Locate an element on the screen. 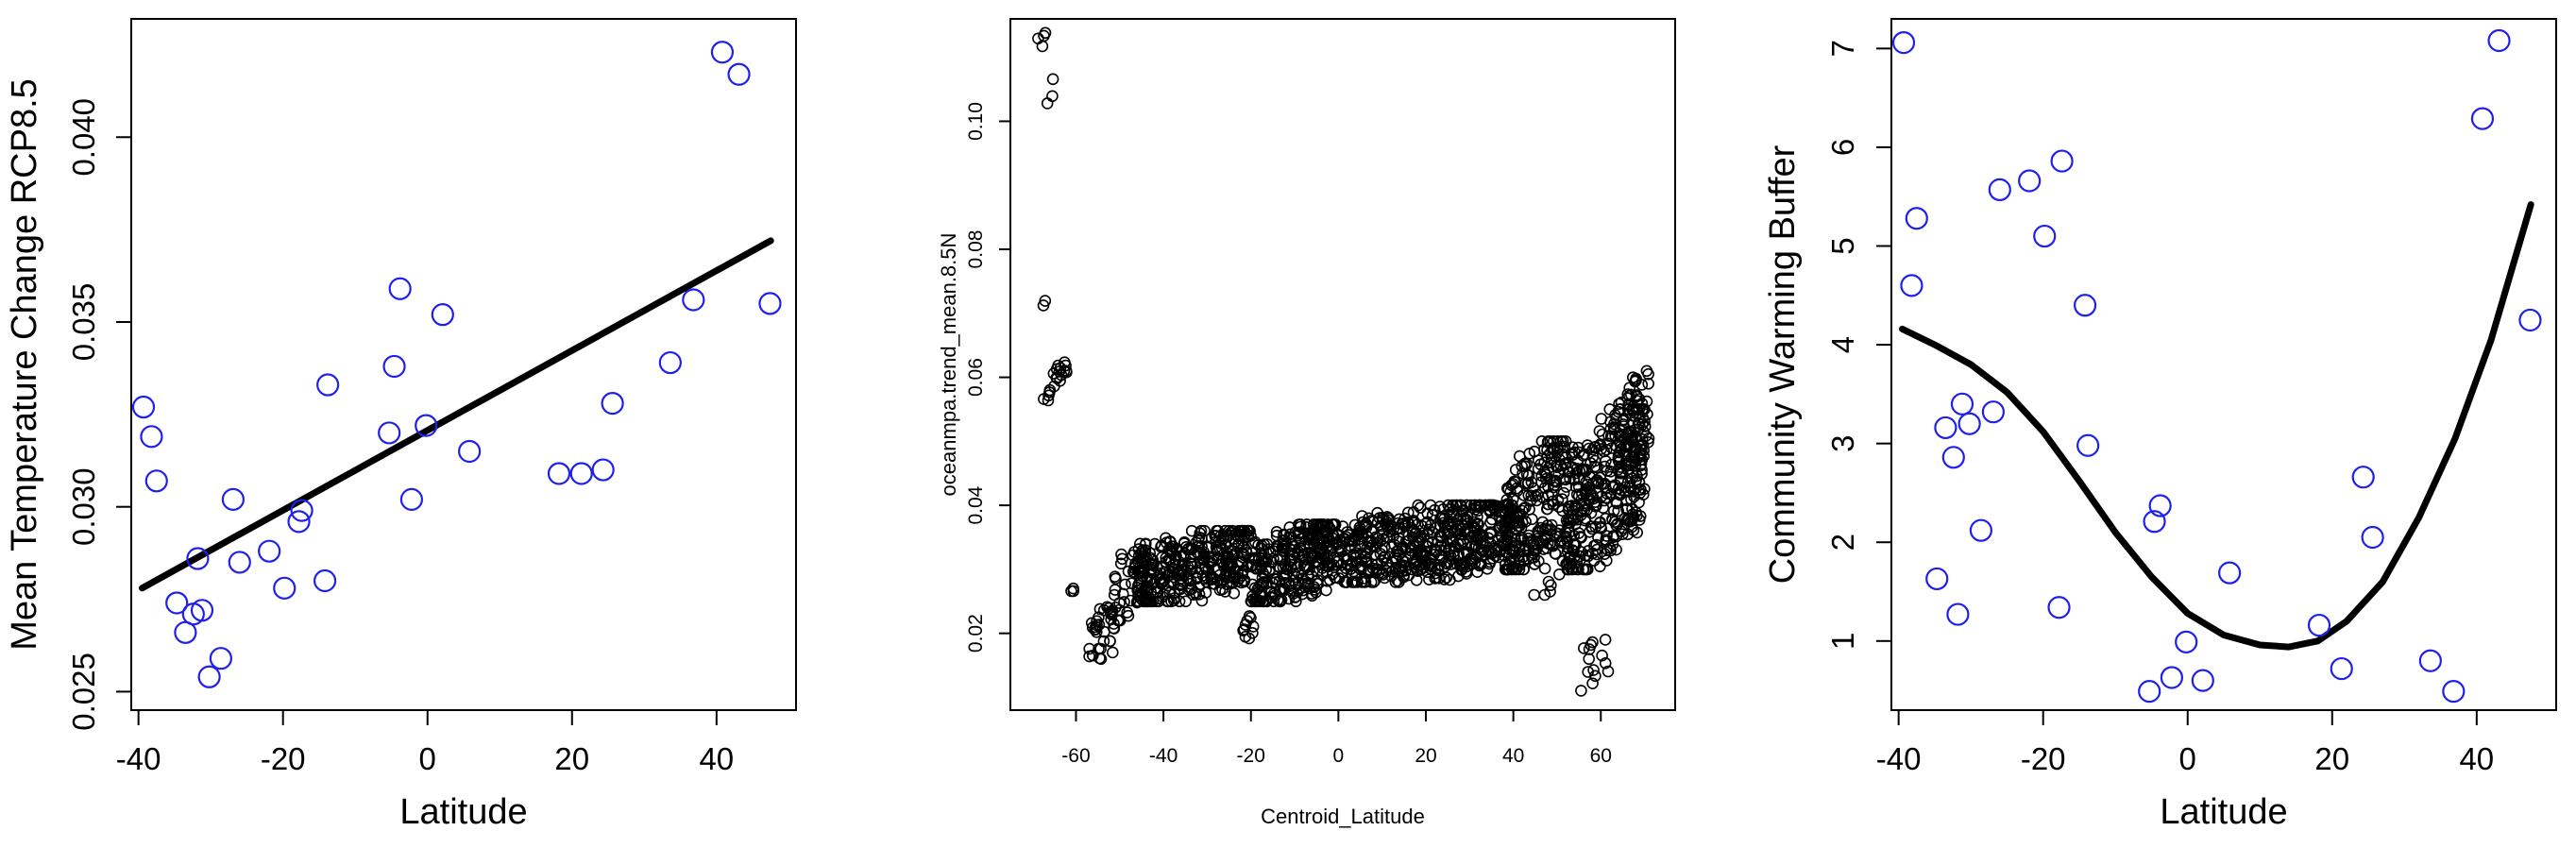  y-tick-label: 0.08 is located at coordinates (976, 249).